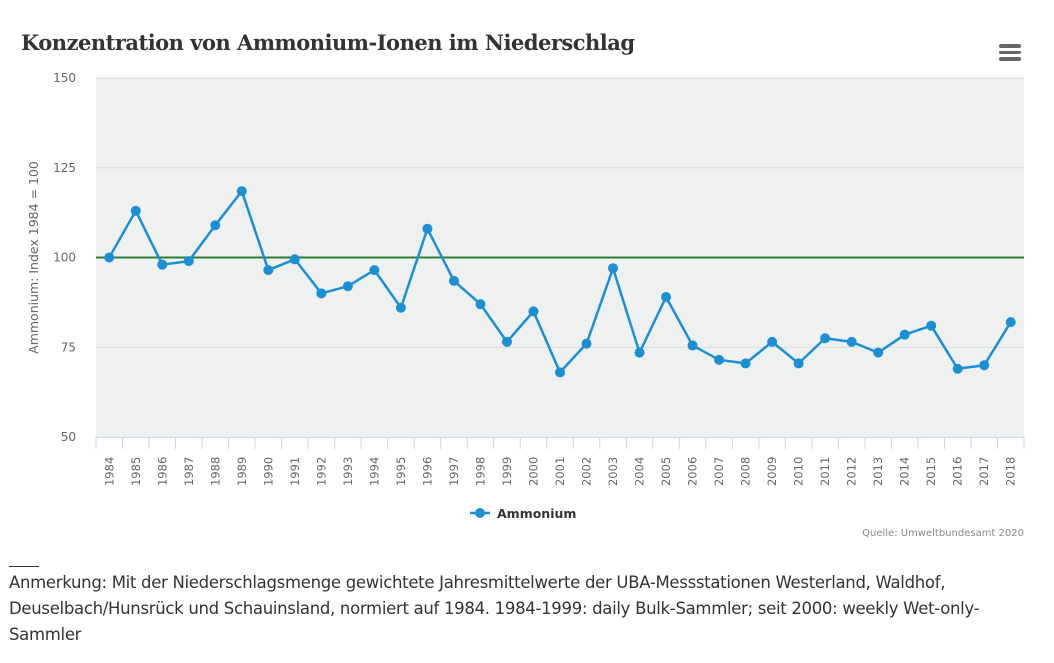 The height and width of the screenshot is (663, 1054). I want to click on x-tick-label: 2015, so click(931, 471).